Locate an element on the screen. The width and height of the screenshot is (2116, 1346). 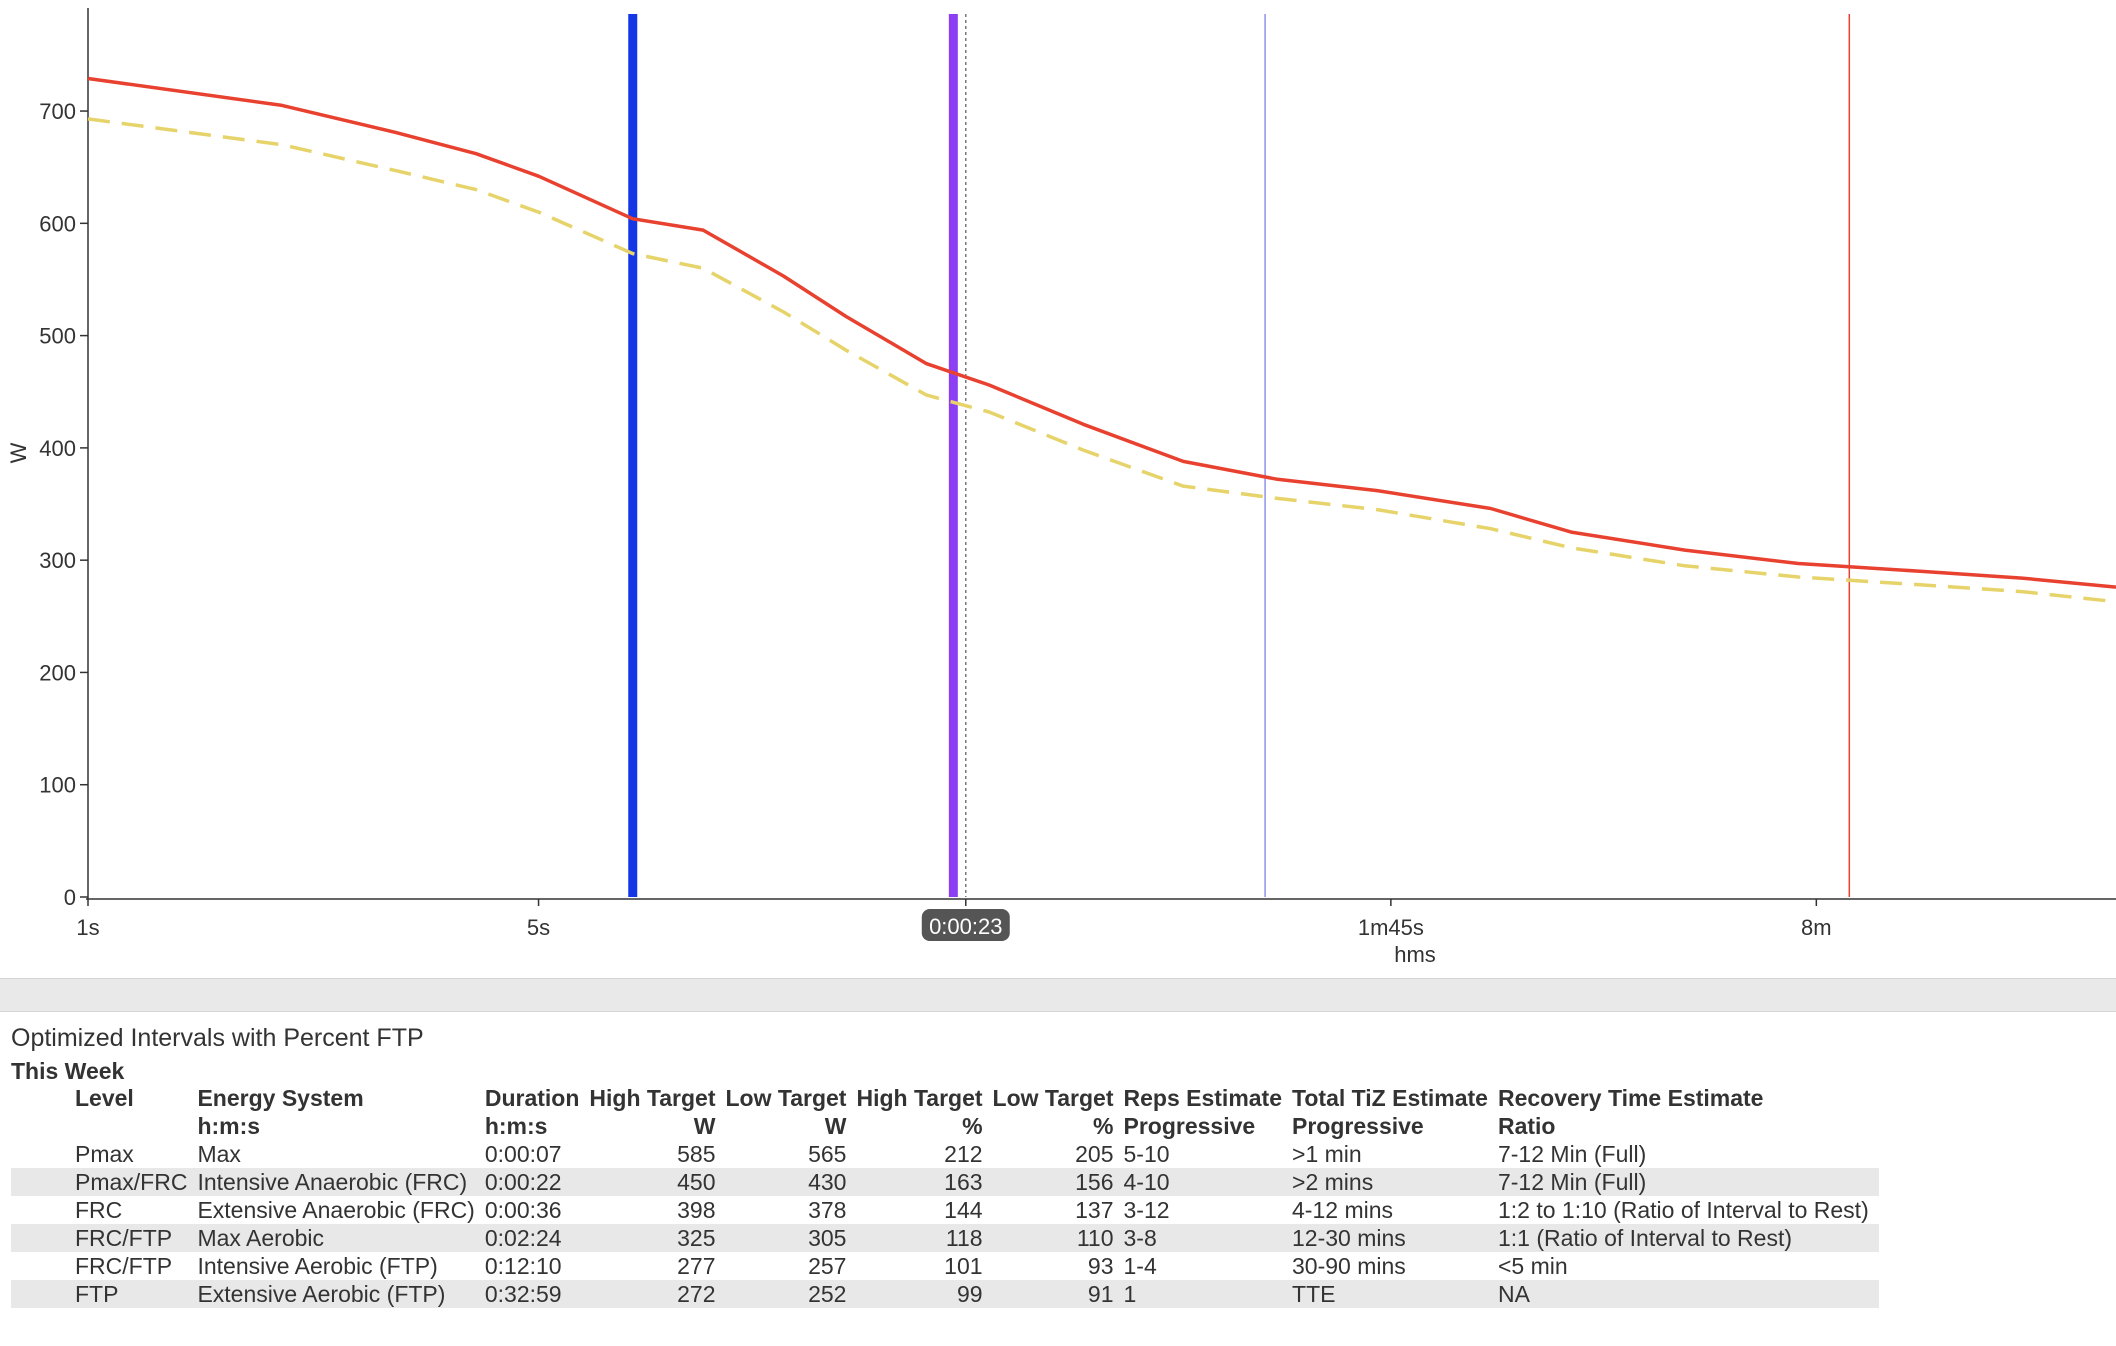
column-header-line1: Duration is located at coordinates (532, 1098).